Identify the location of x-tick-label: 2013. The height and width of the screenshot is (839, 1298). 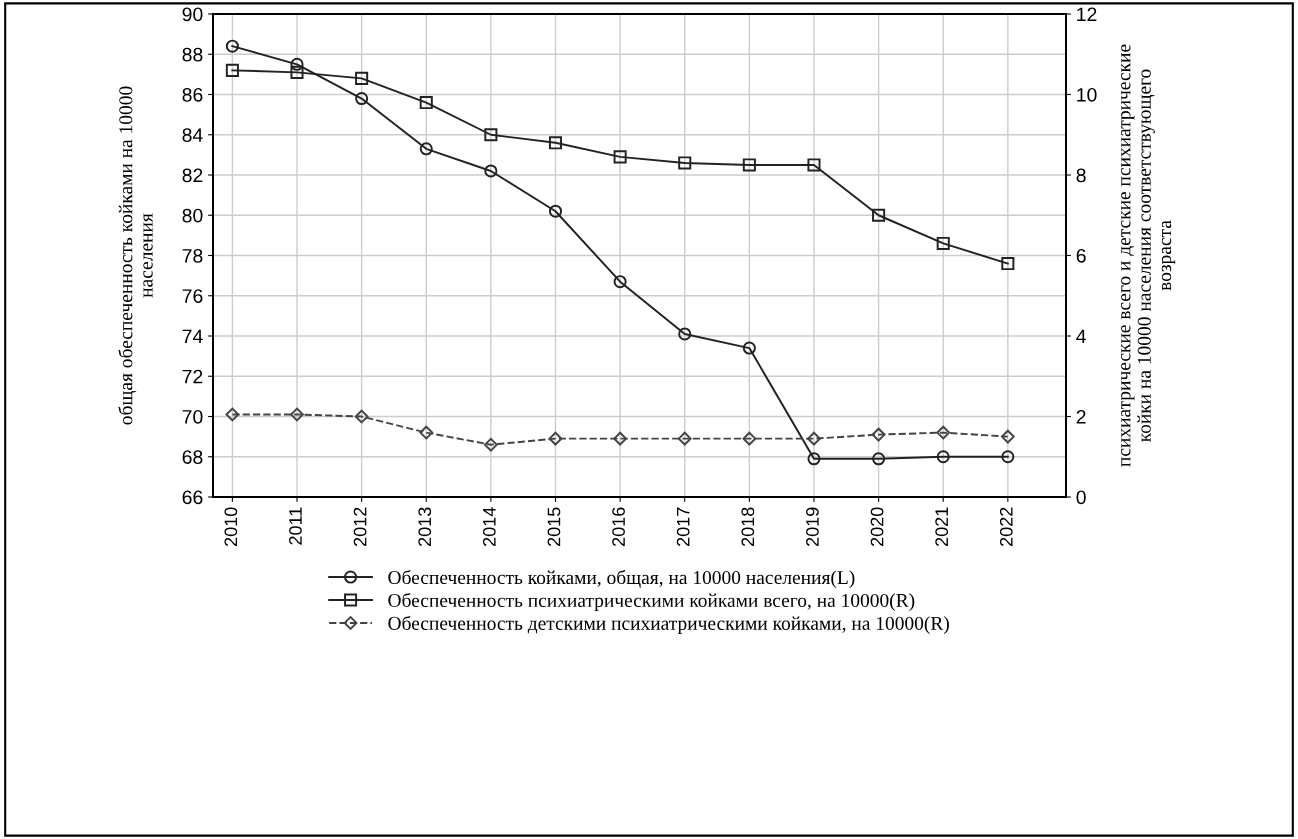
(425, 526).